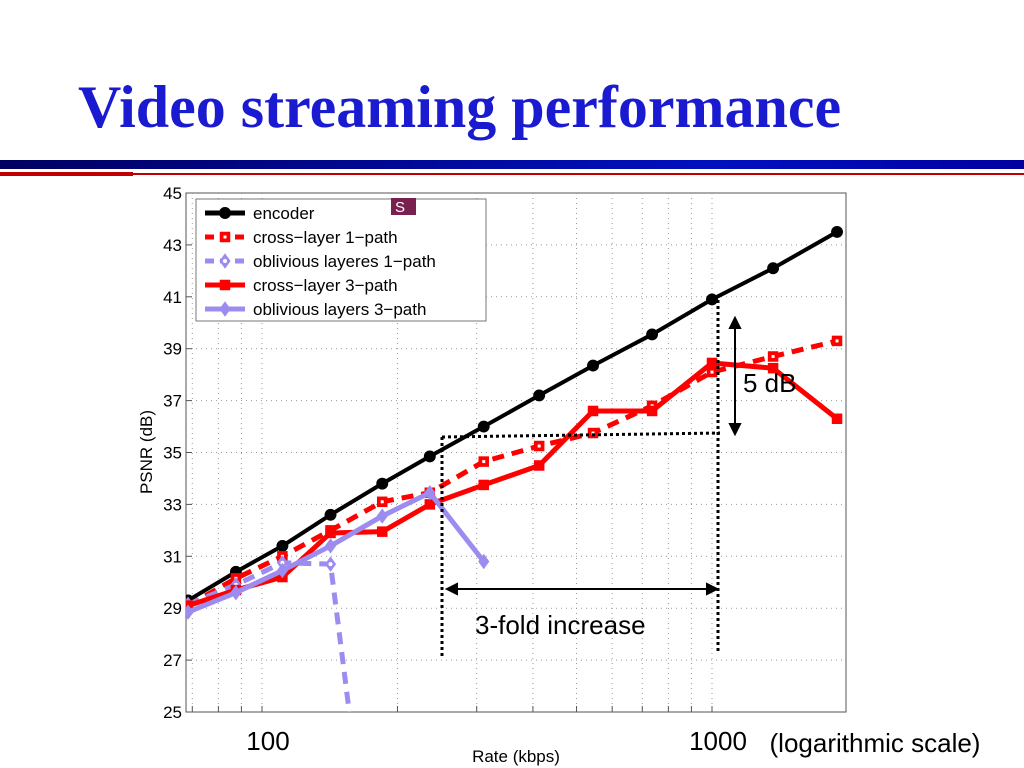 This screenshot has height=768, width=1024. I want to click on y-tick-label: 41, so click(172, 297).